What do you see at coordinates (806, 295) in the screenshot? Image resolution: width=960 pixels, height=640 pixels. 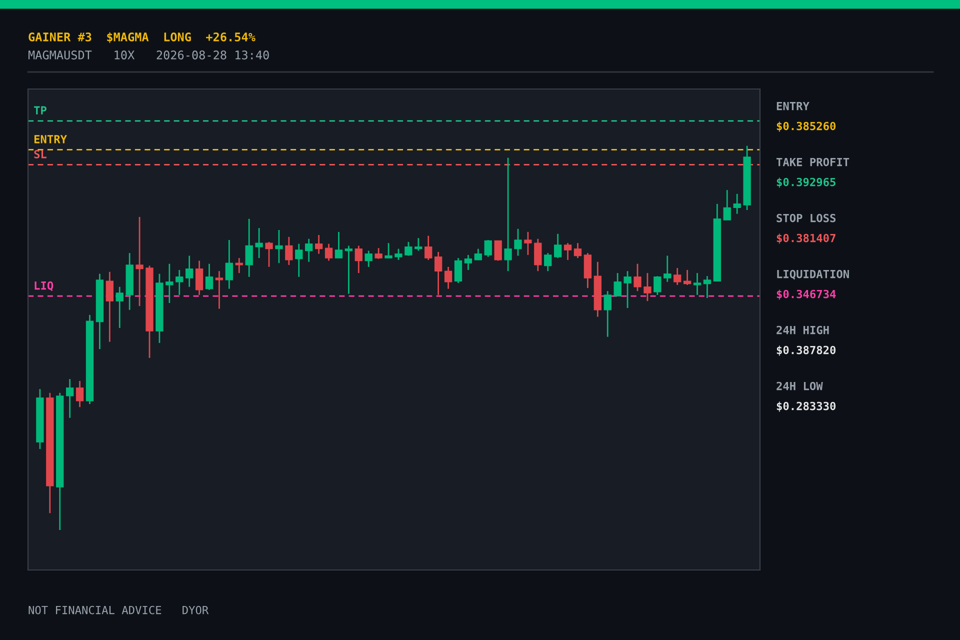 I see `text: $0.346734` at bounding box center [806, 295].